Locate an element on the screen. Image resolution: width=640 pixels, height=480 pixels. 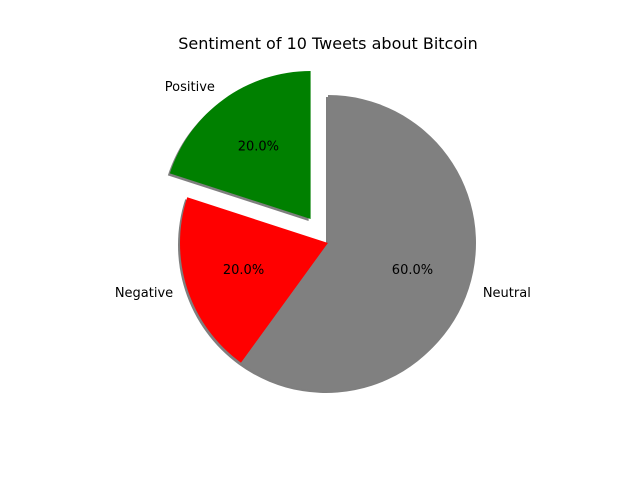
percent-label-negative: 20.0% is located at coordinates (243, 270).